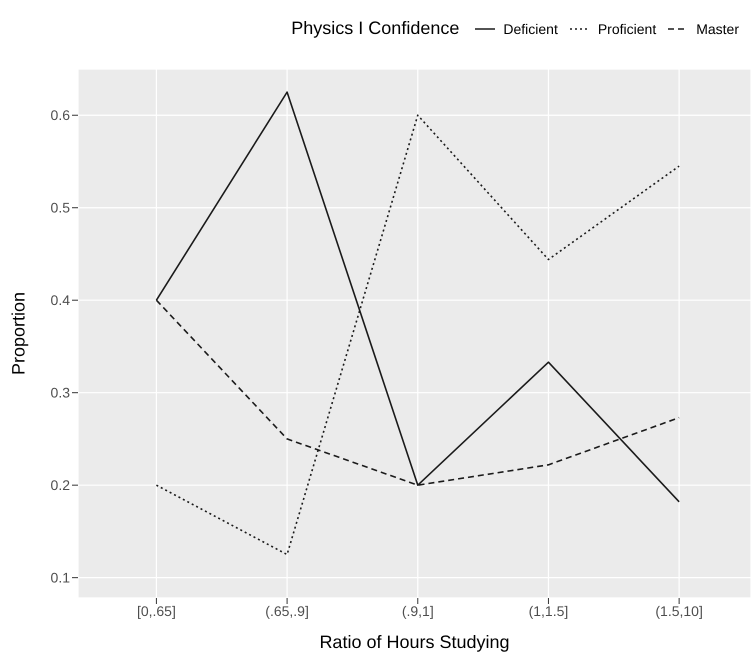 The width and height of the screenshot is (751, 666). I want to click on legend-label: Master, so click(717, 28).